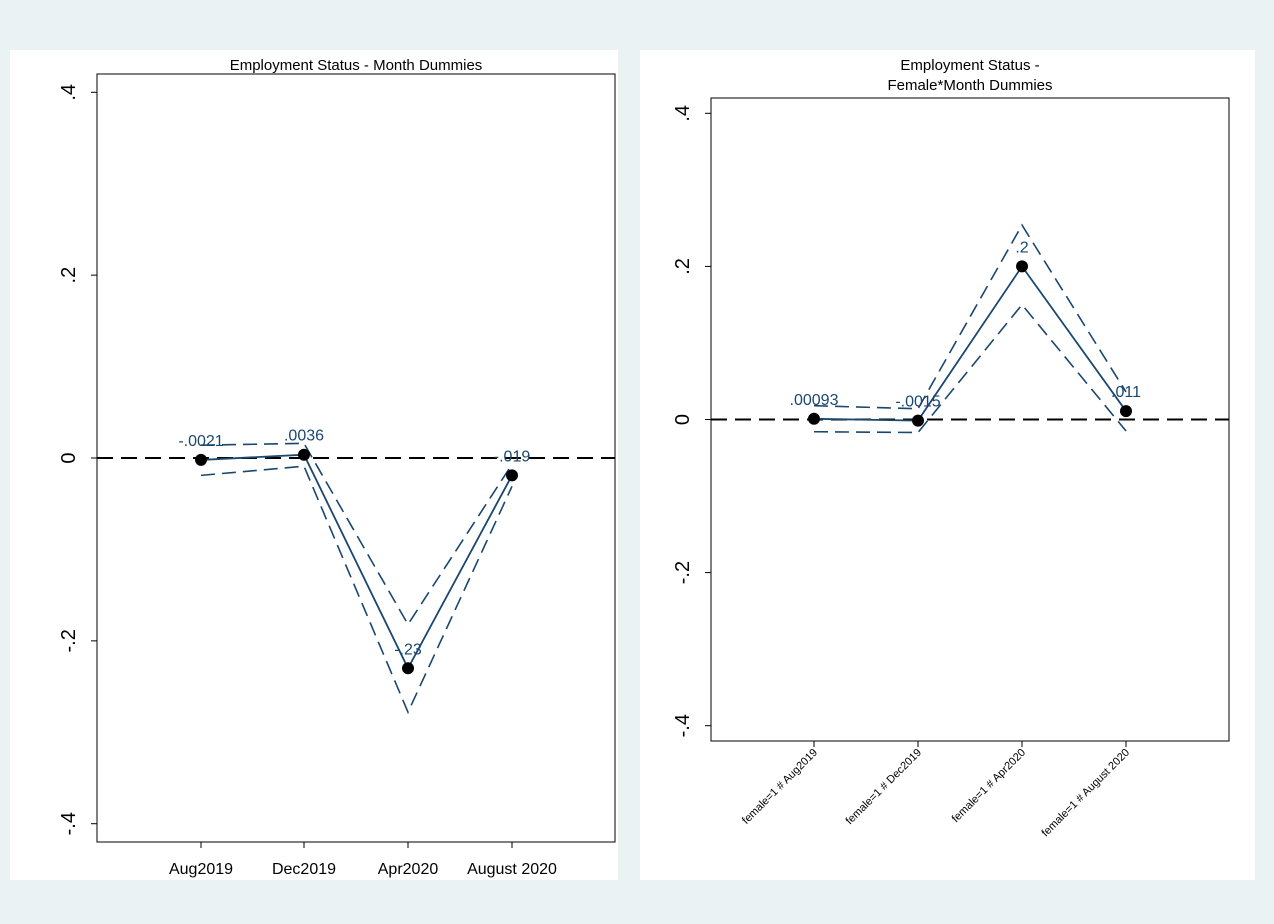 Image resolution: width=1274 pixels, height=924 pixels. Describe the element at coordinates (201, 869) in the screenshot. I see `x-tick-label: Aug2019` at that location.